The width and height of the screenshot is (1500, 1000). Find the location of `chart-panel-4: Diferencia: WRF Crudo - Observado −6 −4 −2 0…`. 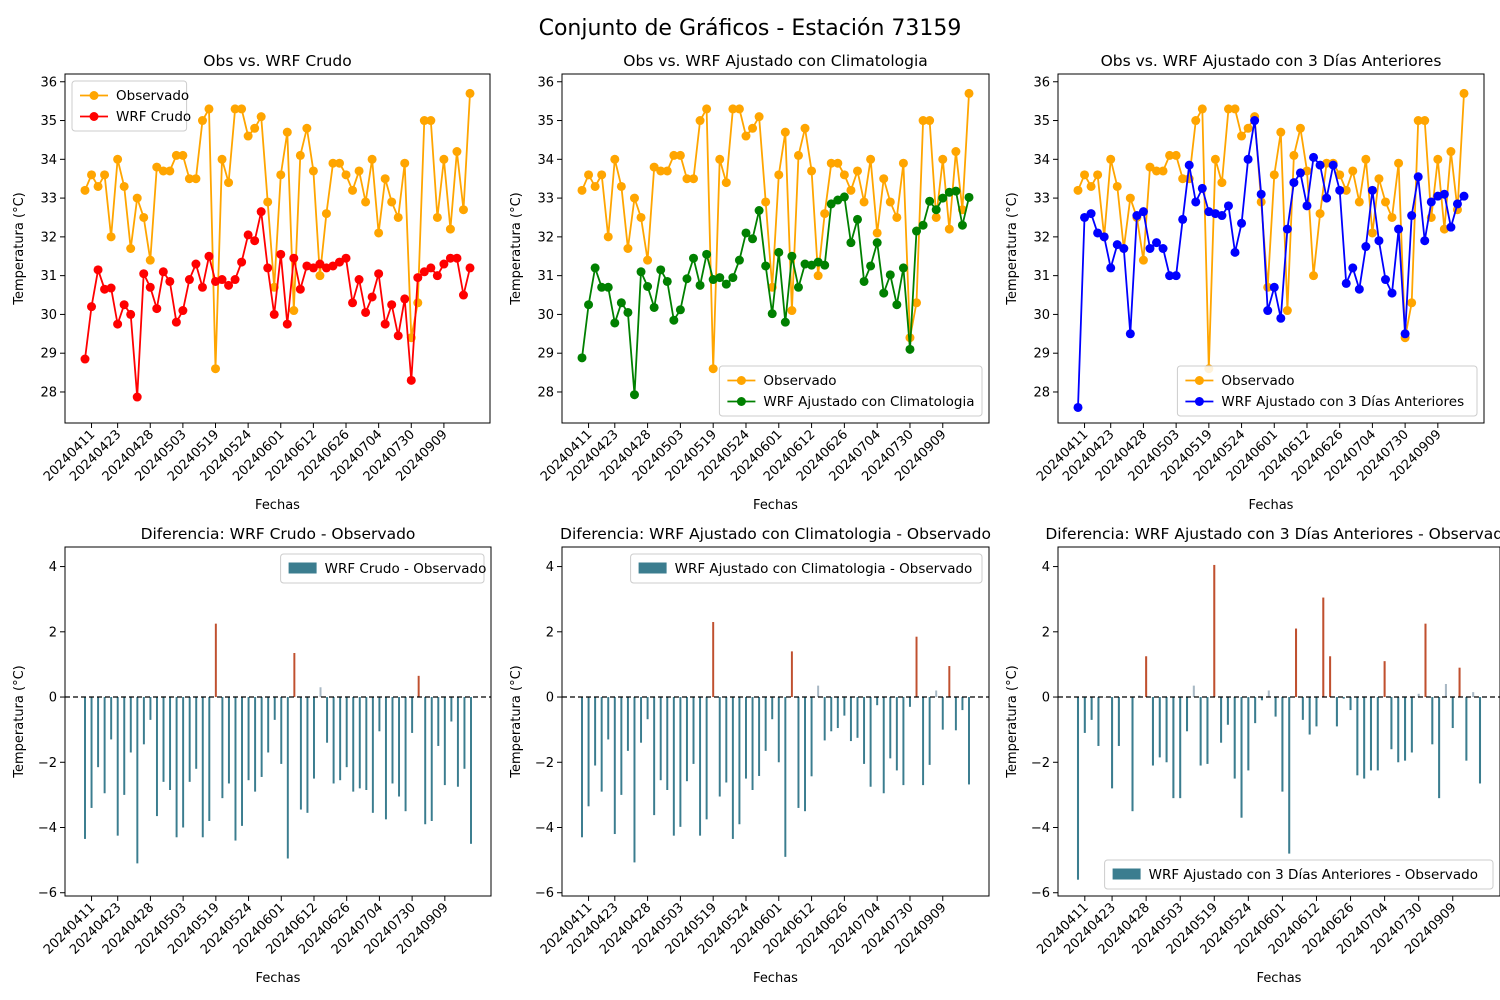

chart-panel-4: Diferencia: WRF Crudo - Observado −6 −4 −2 0… is located at coordinates (252, 755).